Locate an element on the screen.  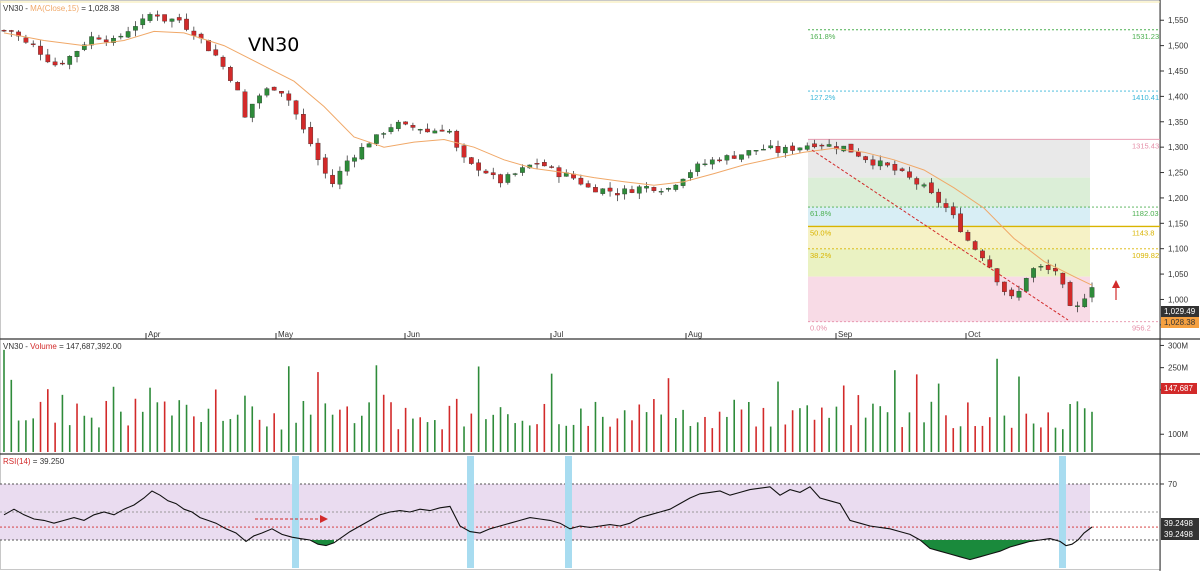
rsi-line is located at coordinates (548, 523).